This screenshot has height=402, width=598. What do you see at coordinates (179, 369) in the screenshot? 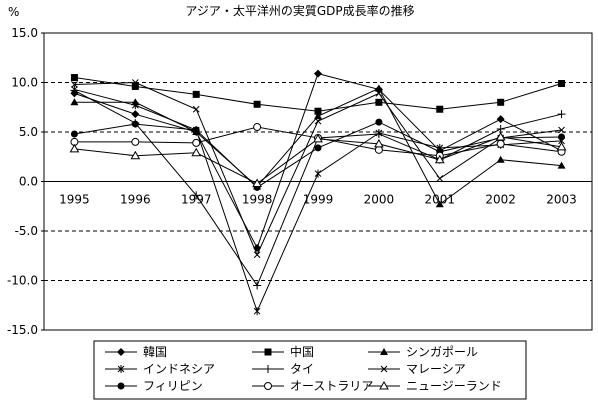
I see `legend-label: インドネシア` at bounding box center [179, 369].